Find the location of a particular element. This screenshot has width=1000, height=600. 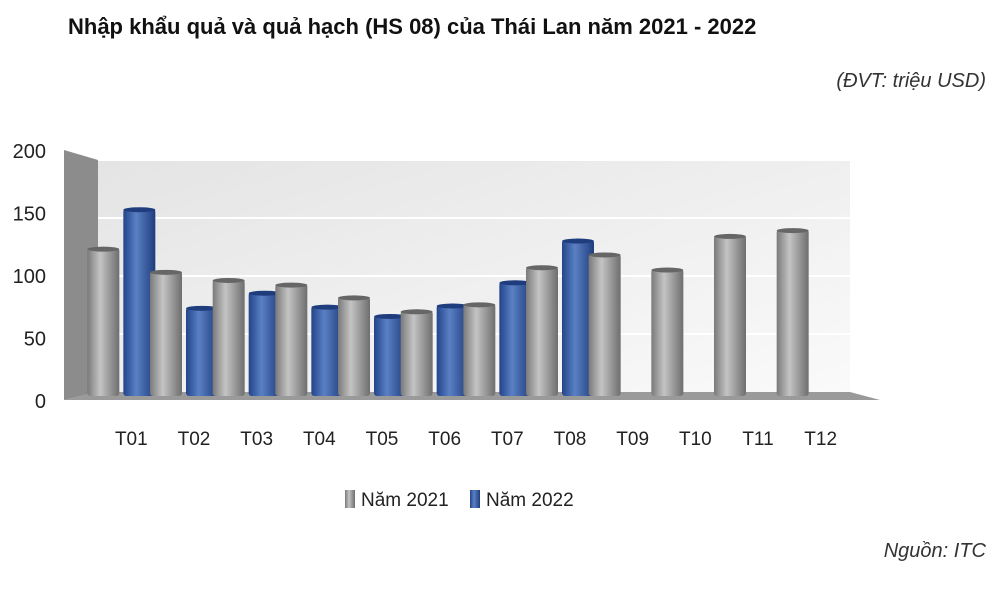

bar-Năm-2022-T03 is located at coordinates (264, 344).